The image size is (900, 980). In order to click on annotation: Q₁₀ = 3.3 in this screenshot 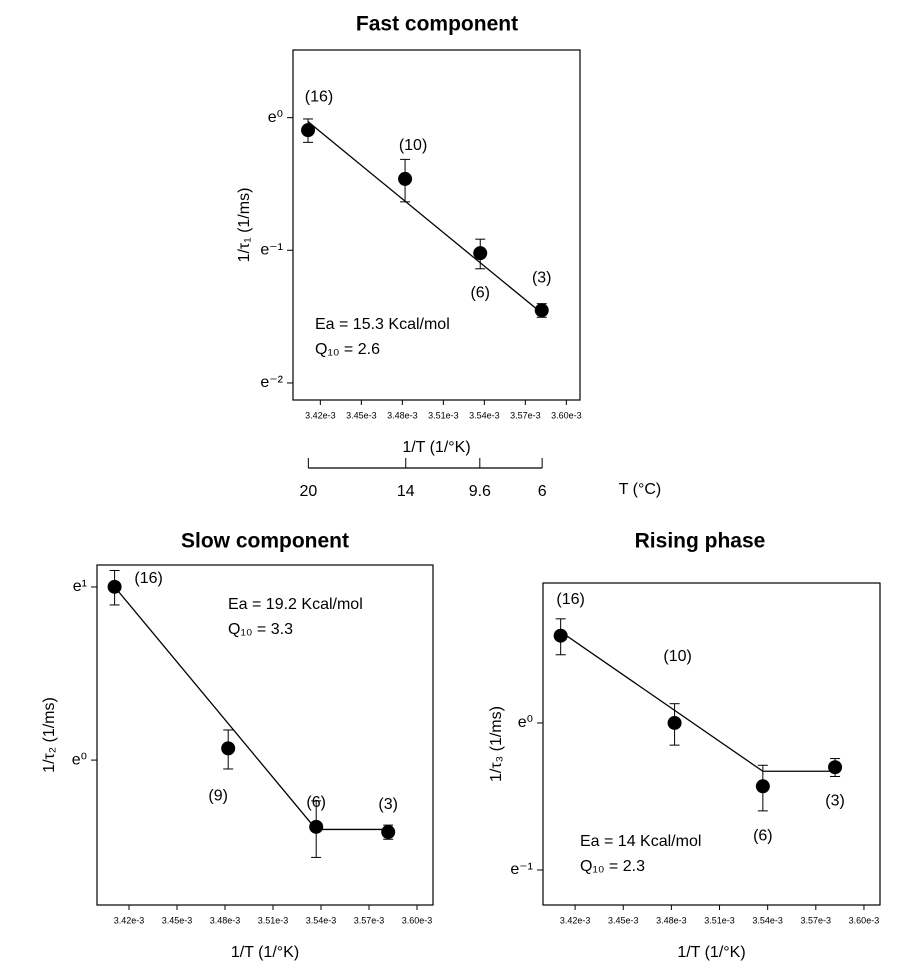, I will do `click(260, 629)`.